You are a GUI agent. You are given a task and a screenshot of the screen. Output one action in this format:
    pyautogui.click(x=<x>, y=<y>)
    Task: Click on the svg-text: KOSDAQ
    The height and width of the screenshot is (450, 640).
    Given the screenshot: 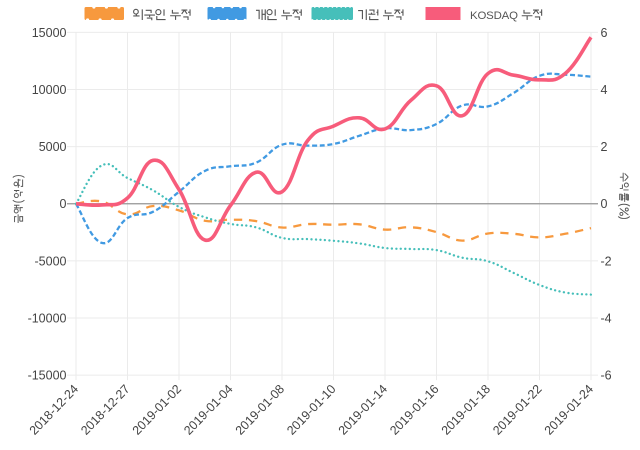 What is the action you would take?
    pyautogui.click(x=494, y=16)
    